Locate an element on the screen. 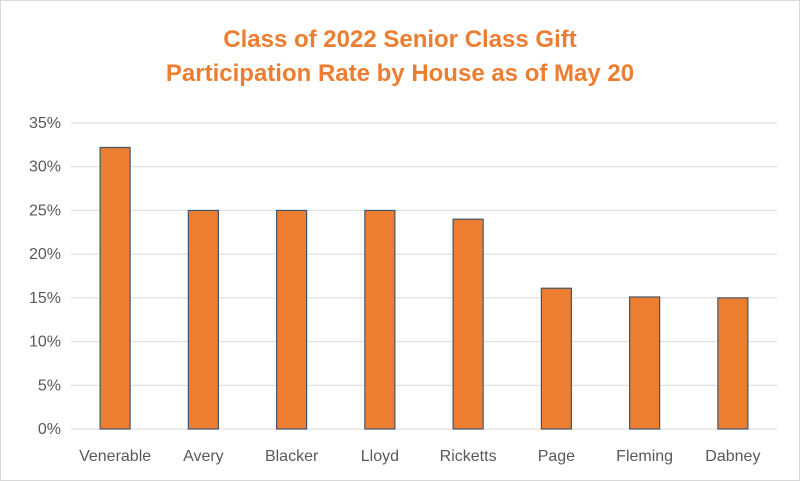 This screenshot has height=481, width=800. bar-fleming is located at coordinates (645, 363).